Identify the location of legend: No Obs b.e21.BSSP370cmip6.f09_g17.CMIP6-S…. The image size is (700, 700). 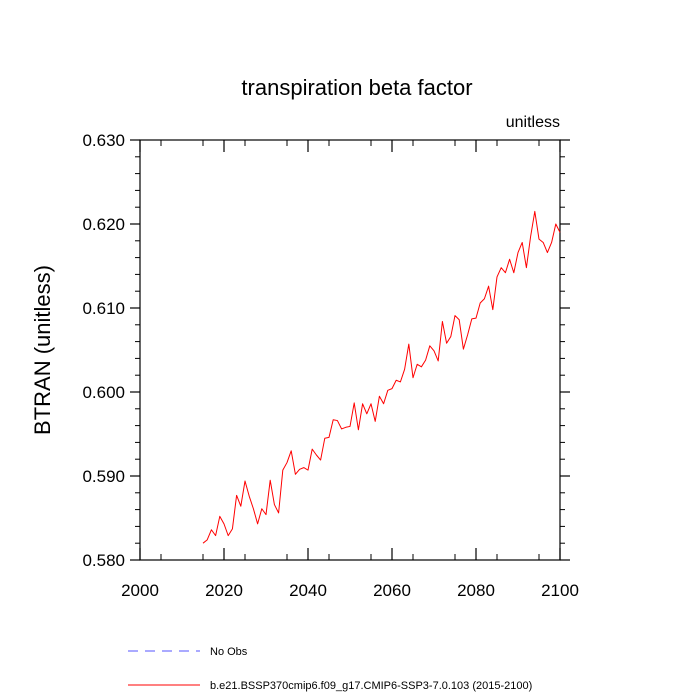
(330, 669).